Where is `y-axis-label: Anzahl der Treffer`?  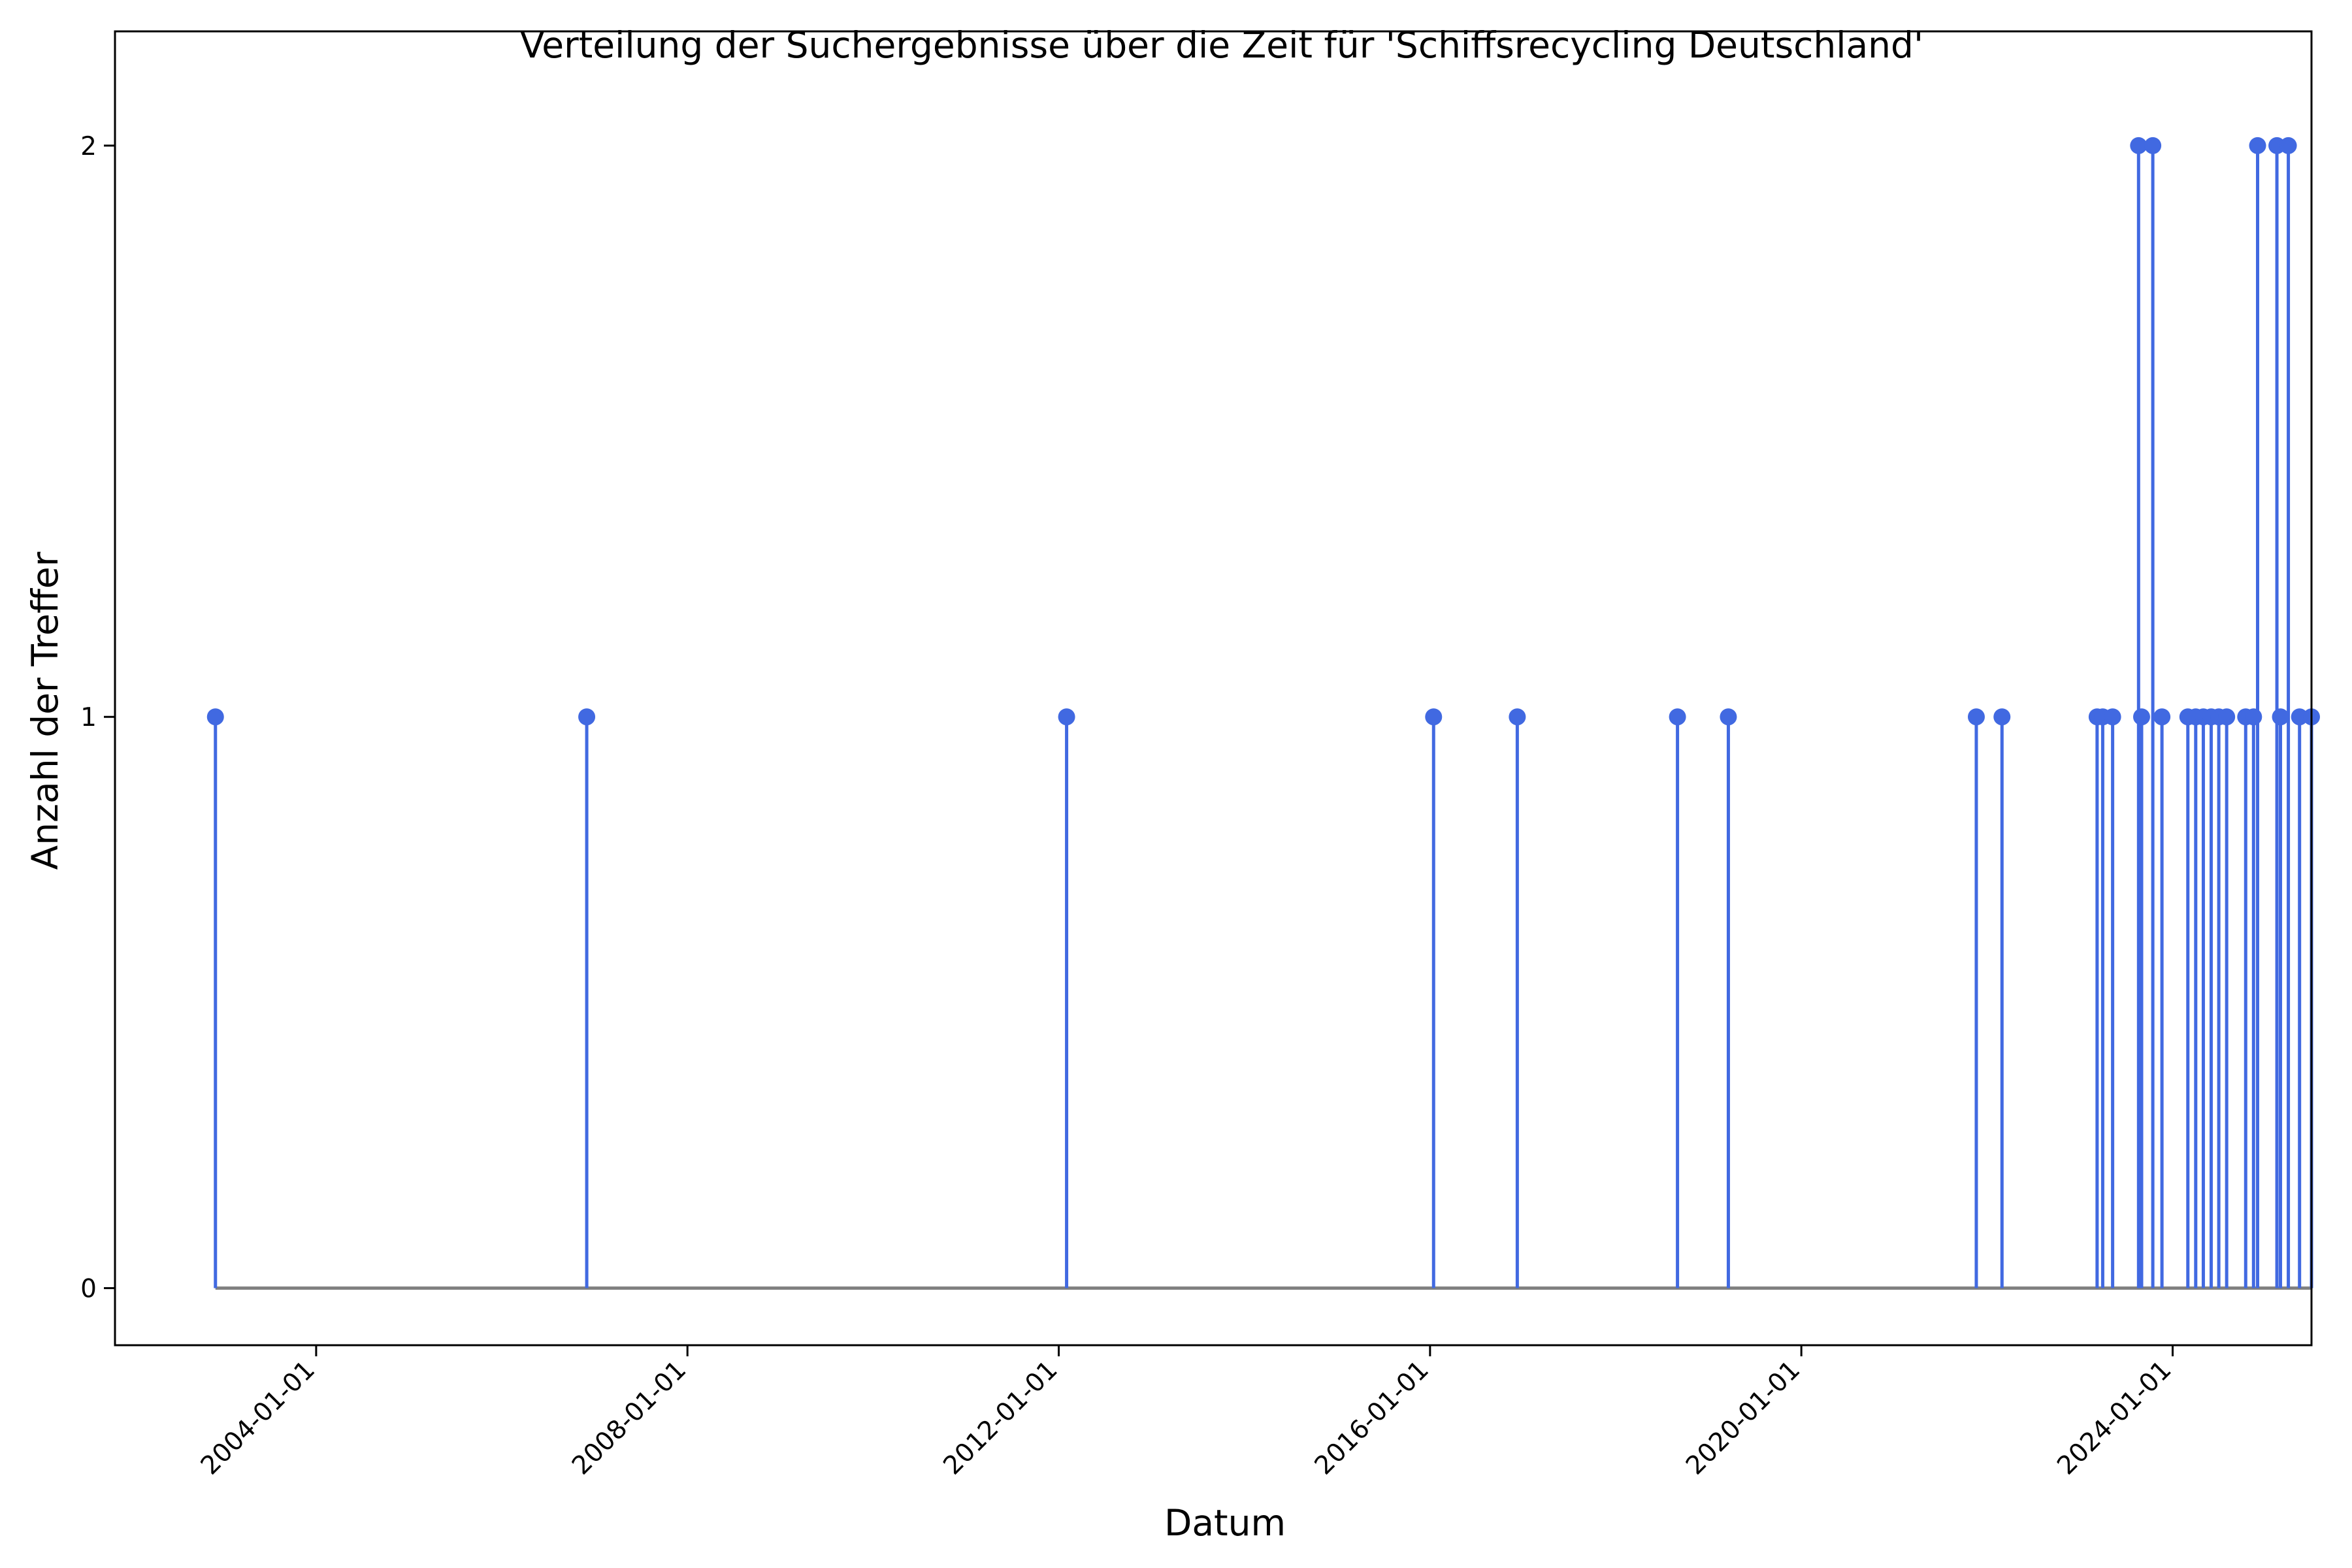
y-axis-label: Anzahl der Treffer is located at coordinates (45, 710).